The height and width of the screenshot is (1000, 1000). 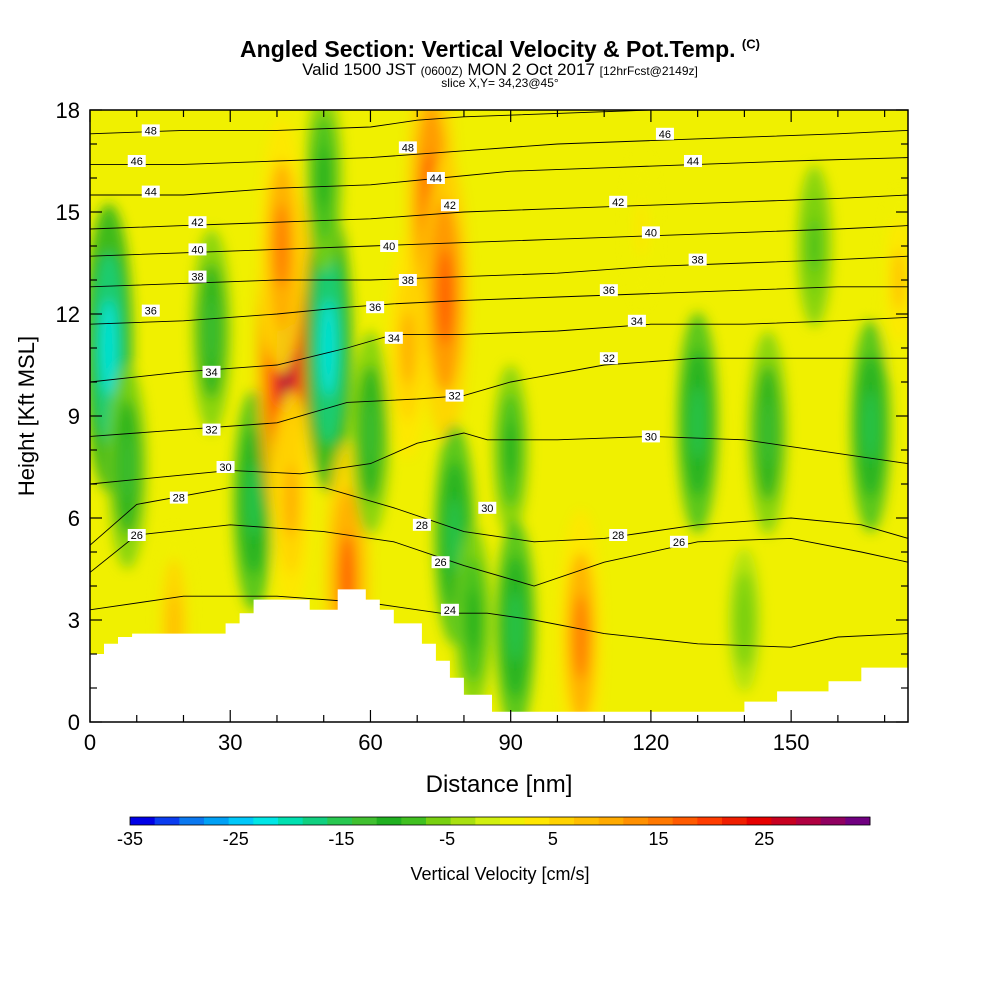 What do you see at coordinates (197, 250) in the screenshot?
I see `isentrope-label-40-0: 40` at bounding box center [197, 250].